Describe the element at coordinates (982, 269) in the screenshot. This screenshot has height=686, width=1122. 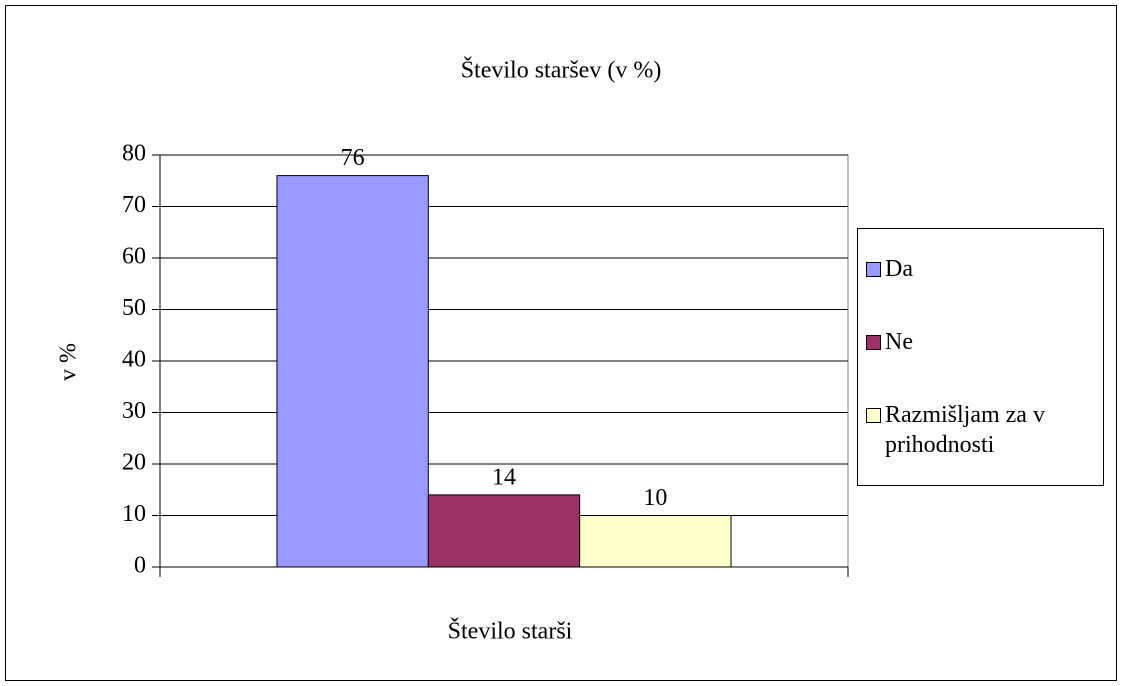
I see `legend-item: Da` at that location.